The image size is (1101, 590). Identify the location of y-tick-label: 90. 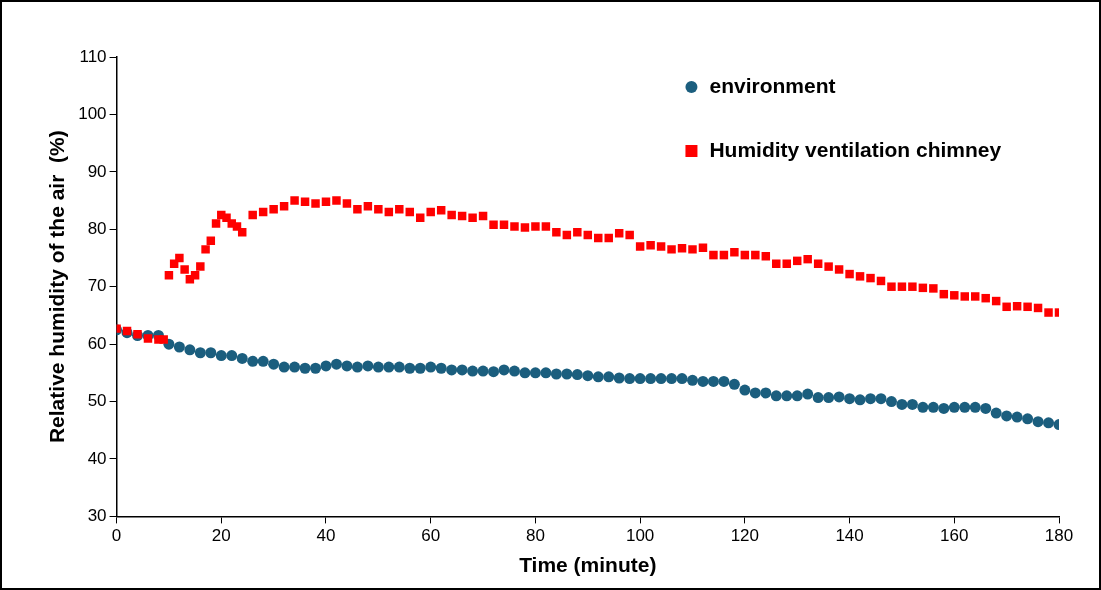
(97, 171).